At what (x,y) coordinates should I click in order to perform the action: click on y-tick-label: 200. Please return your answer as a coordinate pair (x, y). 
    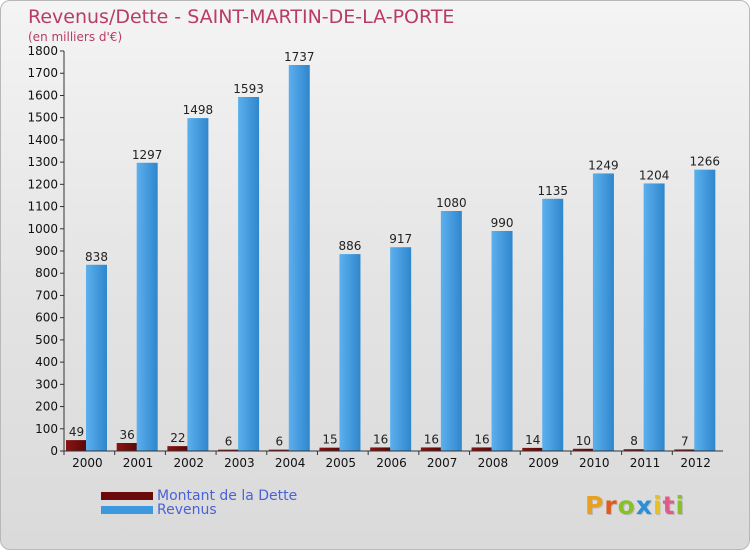
    Looking at the image, I should click on (46, 407).